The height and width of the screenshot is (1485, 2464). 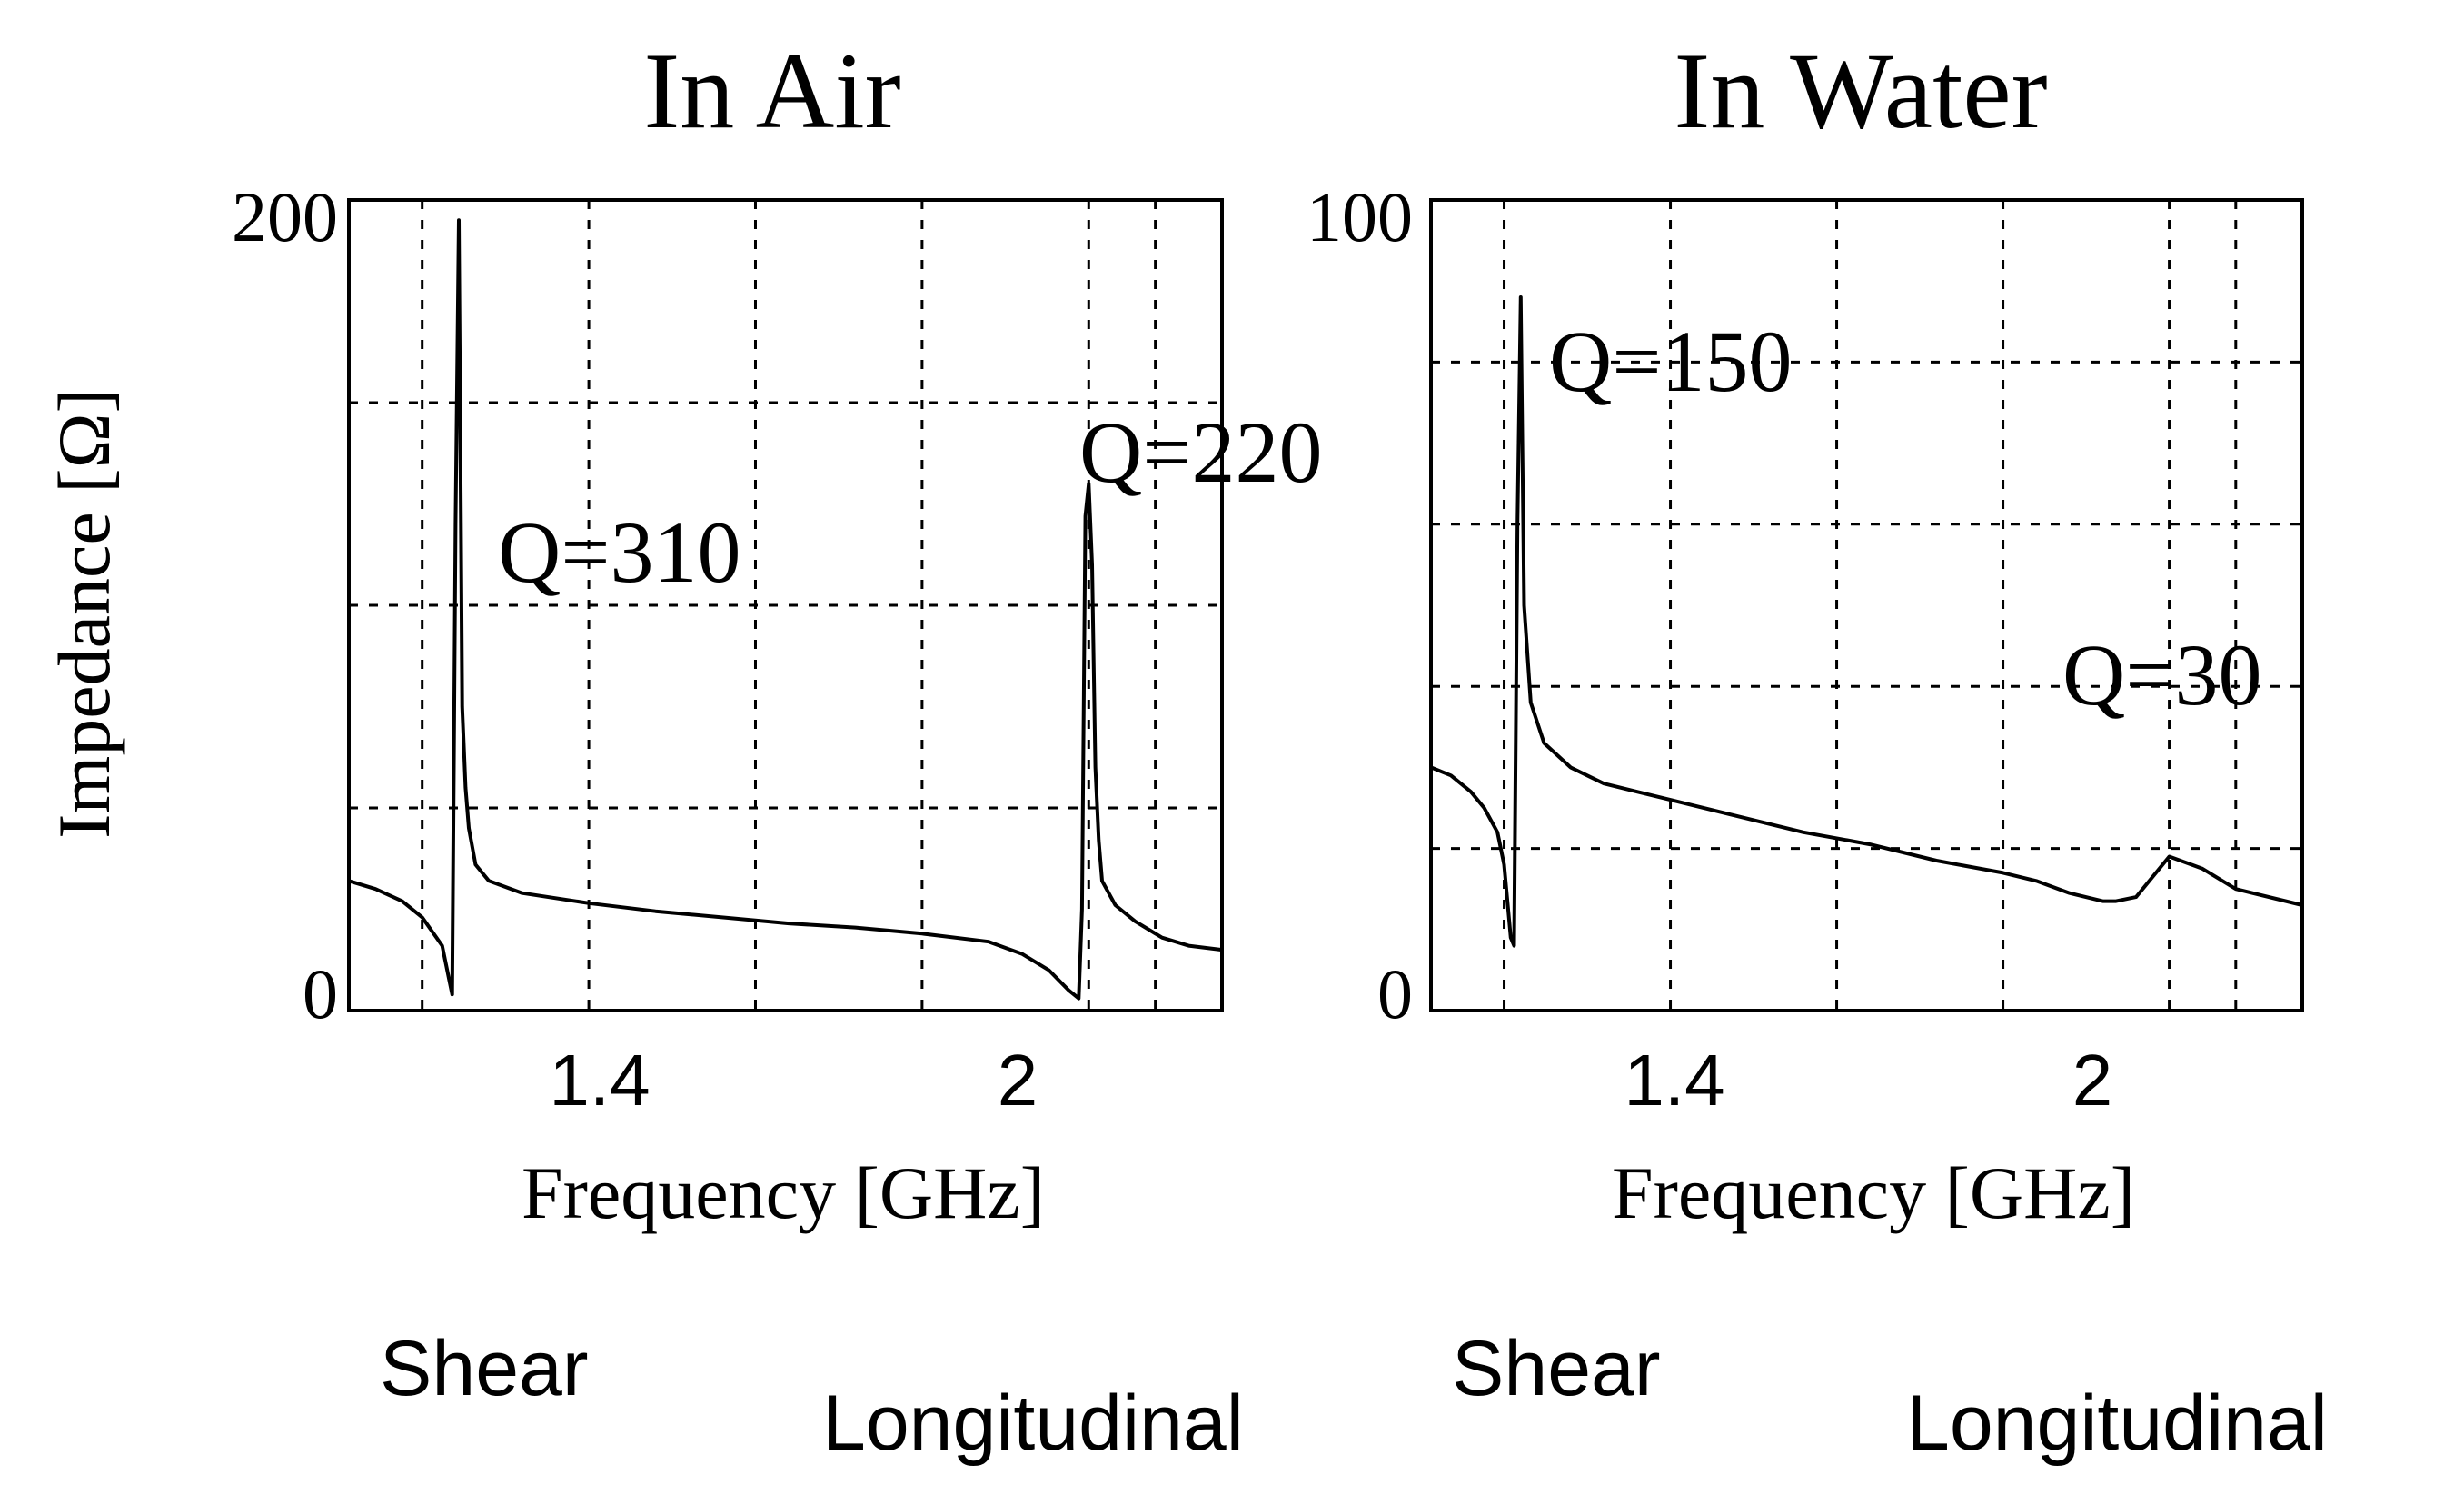 What do you see at coordinates (84, 613) in the screenshot?
I see `y-axis-label: Impedance [Ω]` at bounding box center [84, 613].